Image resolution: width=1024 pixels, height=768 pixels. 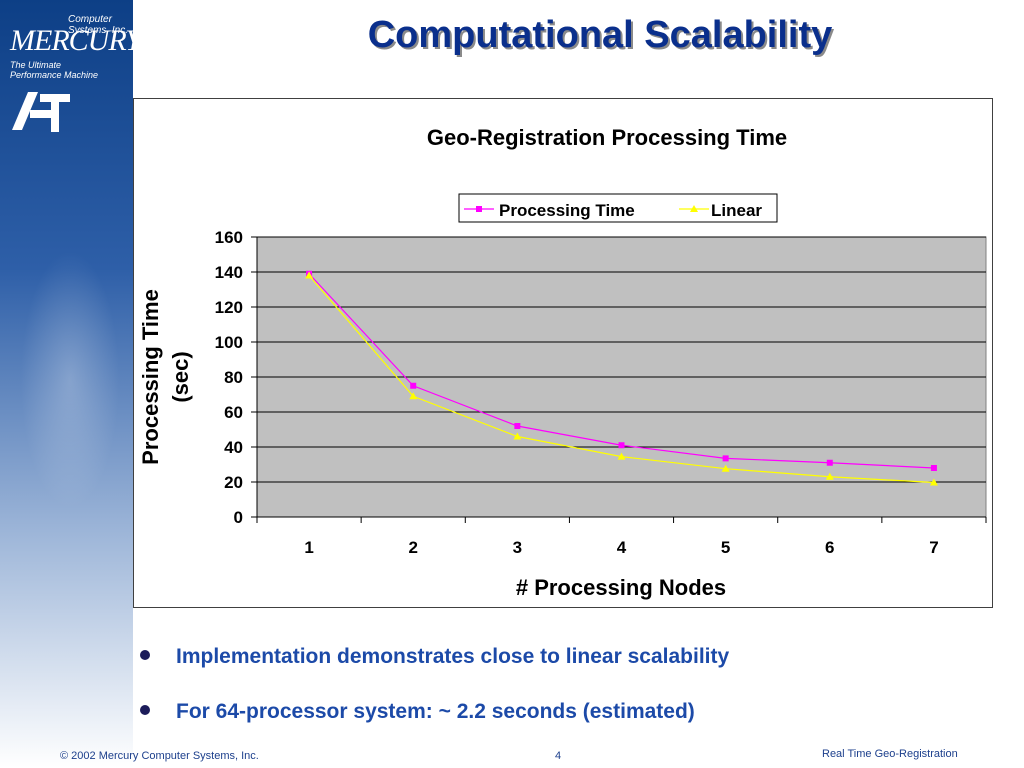 What do you see at coordinates (621, 537) in the screenshot?
I see `x-axis-ticks: 1 2 3 4 5 6 7` at bounding box center [621, 537].